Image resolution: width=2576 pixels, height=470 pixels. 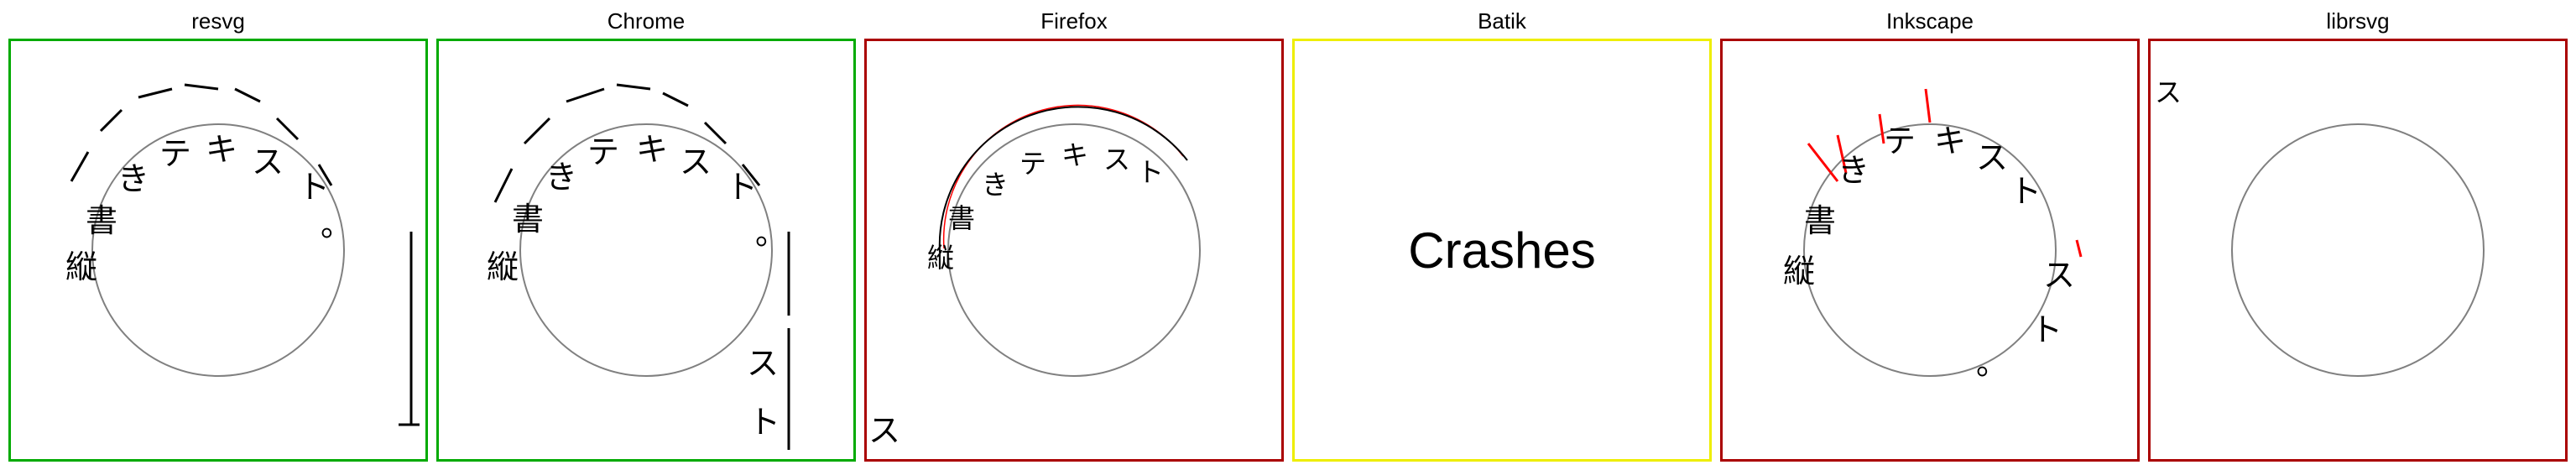 I want to click on render-canvas: ス, so click(x=2320, y=226).